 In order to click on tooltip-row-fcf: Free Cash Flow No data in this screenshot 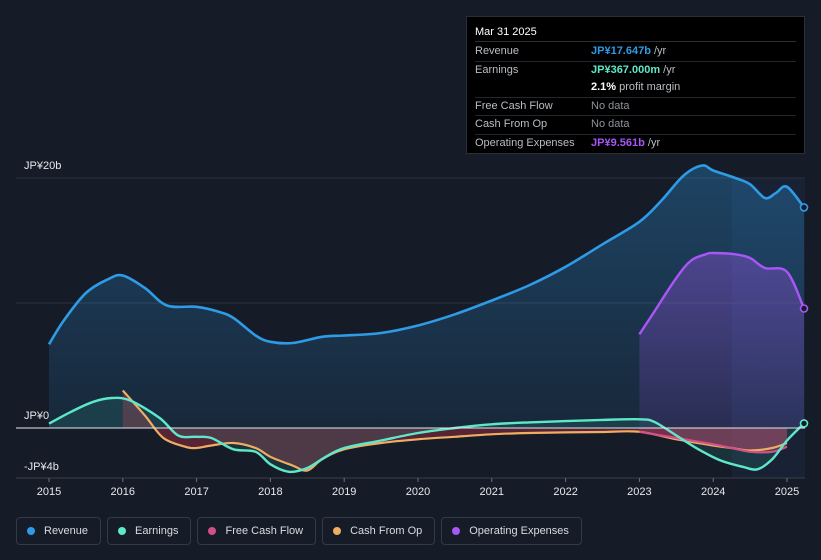, I will do `click(635, 107)`.